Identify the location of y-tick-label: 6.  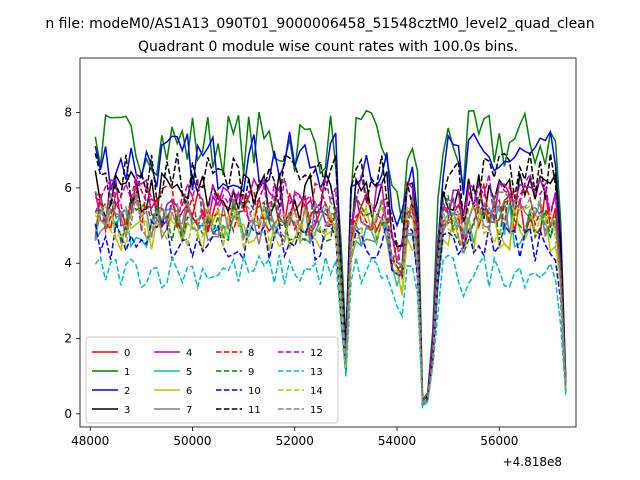
(68, 188).